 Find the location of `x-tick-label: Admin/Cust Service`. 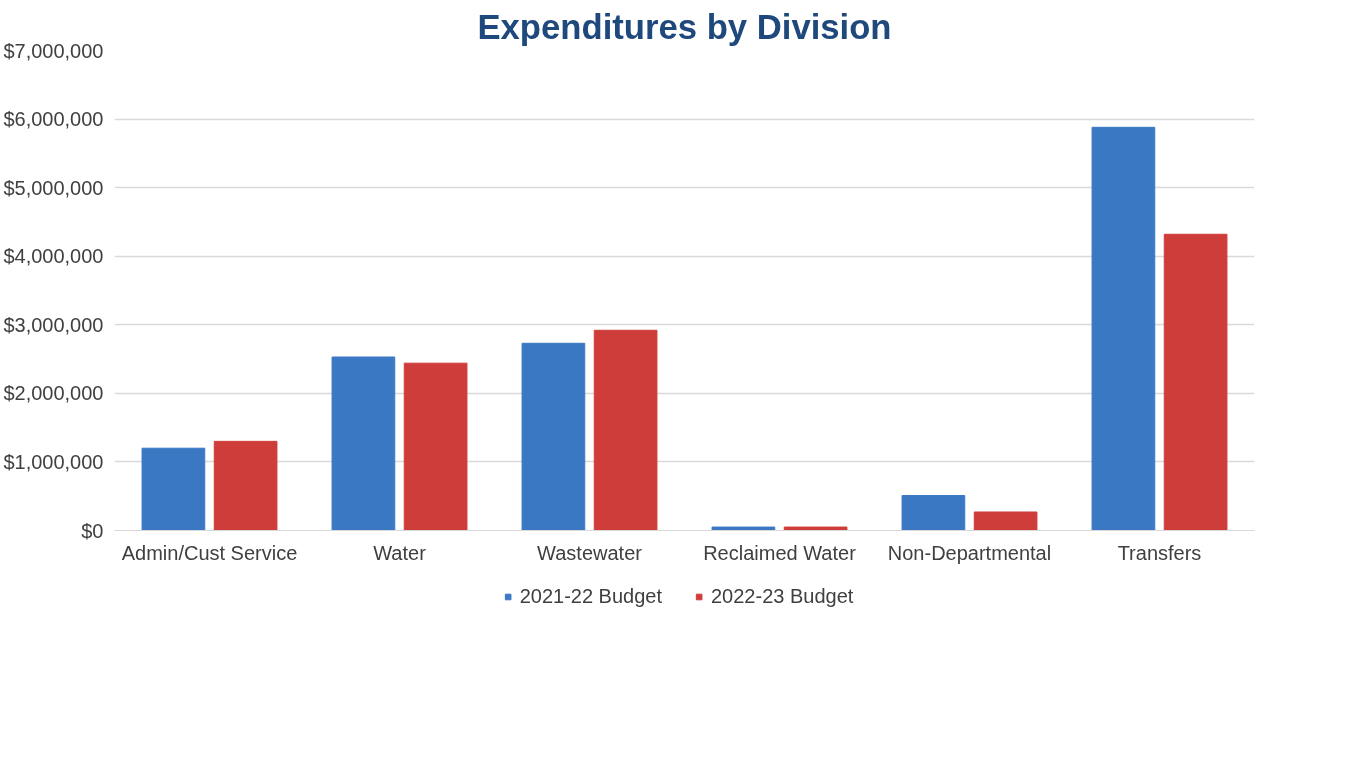

x-tick-label: Admin/Cust Service is located at coordinates (209, 552).